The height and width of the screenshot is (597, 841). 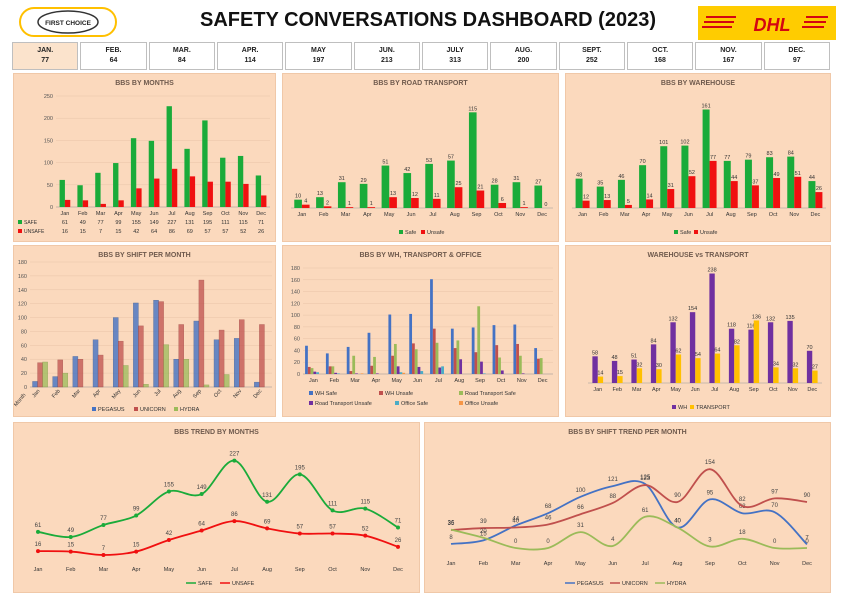 I want to click on month-card-value: 168, so click(x=660, y=60).